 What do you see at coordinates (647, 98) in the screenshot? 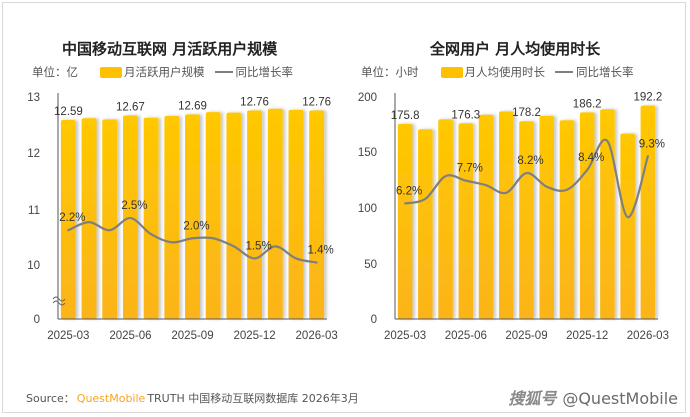
I see `bar-value-label: 192.2` at bounding box center [647, 98].